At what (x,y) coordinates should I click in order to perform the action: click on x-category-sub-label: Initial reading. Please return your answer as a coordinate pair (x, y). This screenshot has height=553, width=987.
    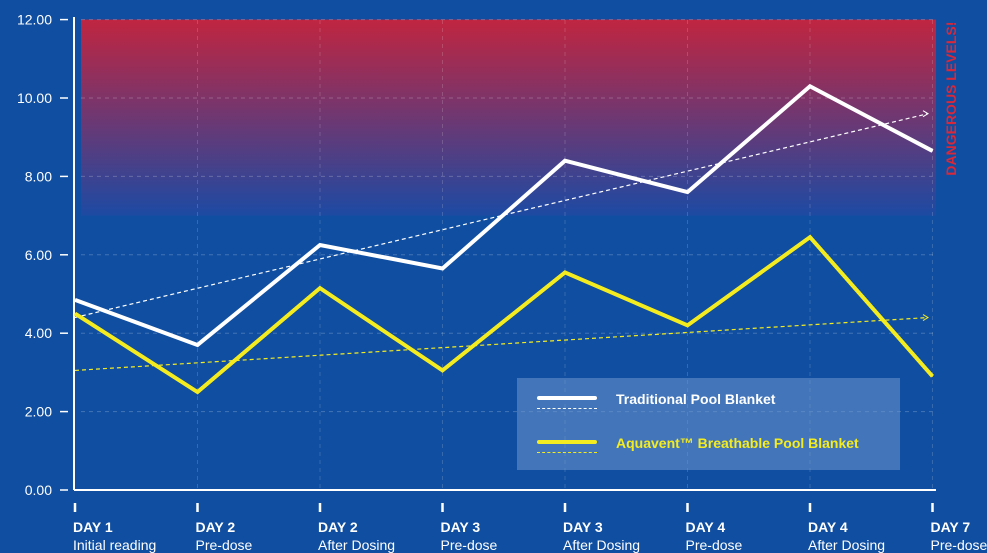
    Looking at the image, I should click on (114, 545).